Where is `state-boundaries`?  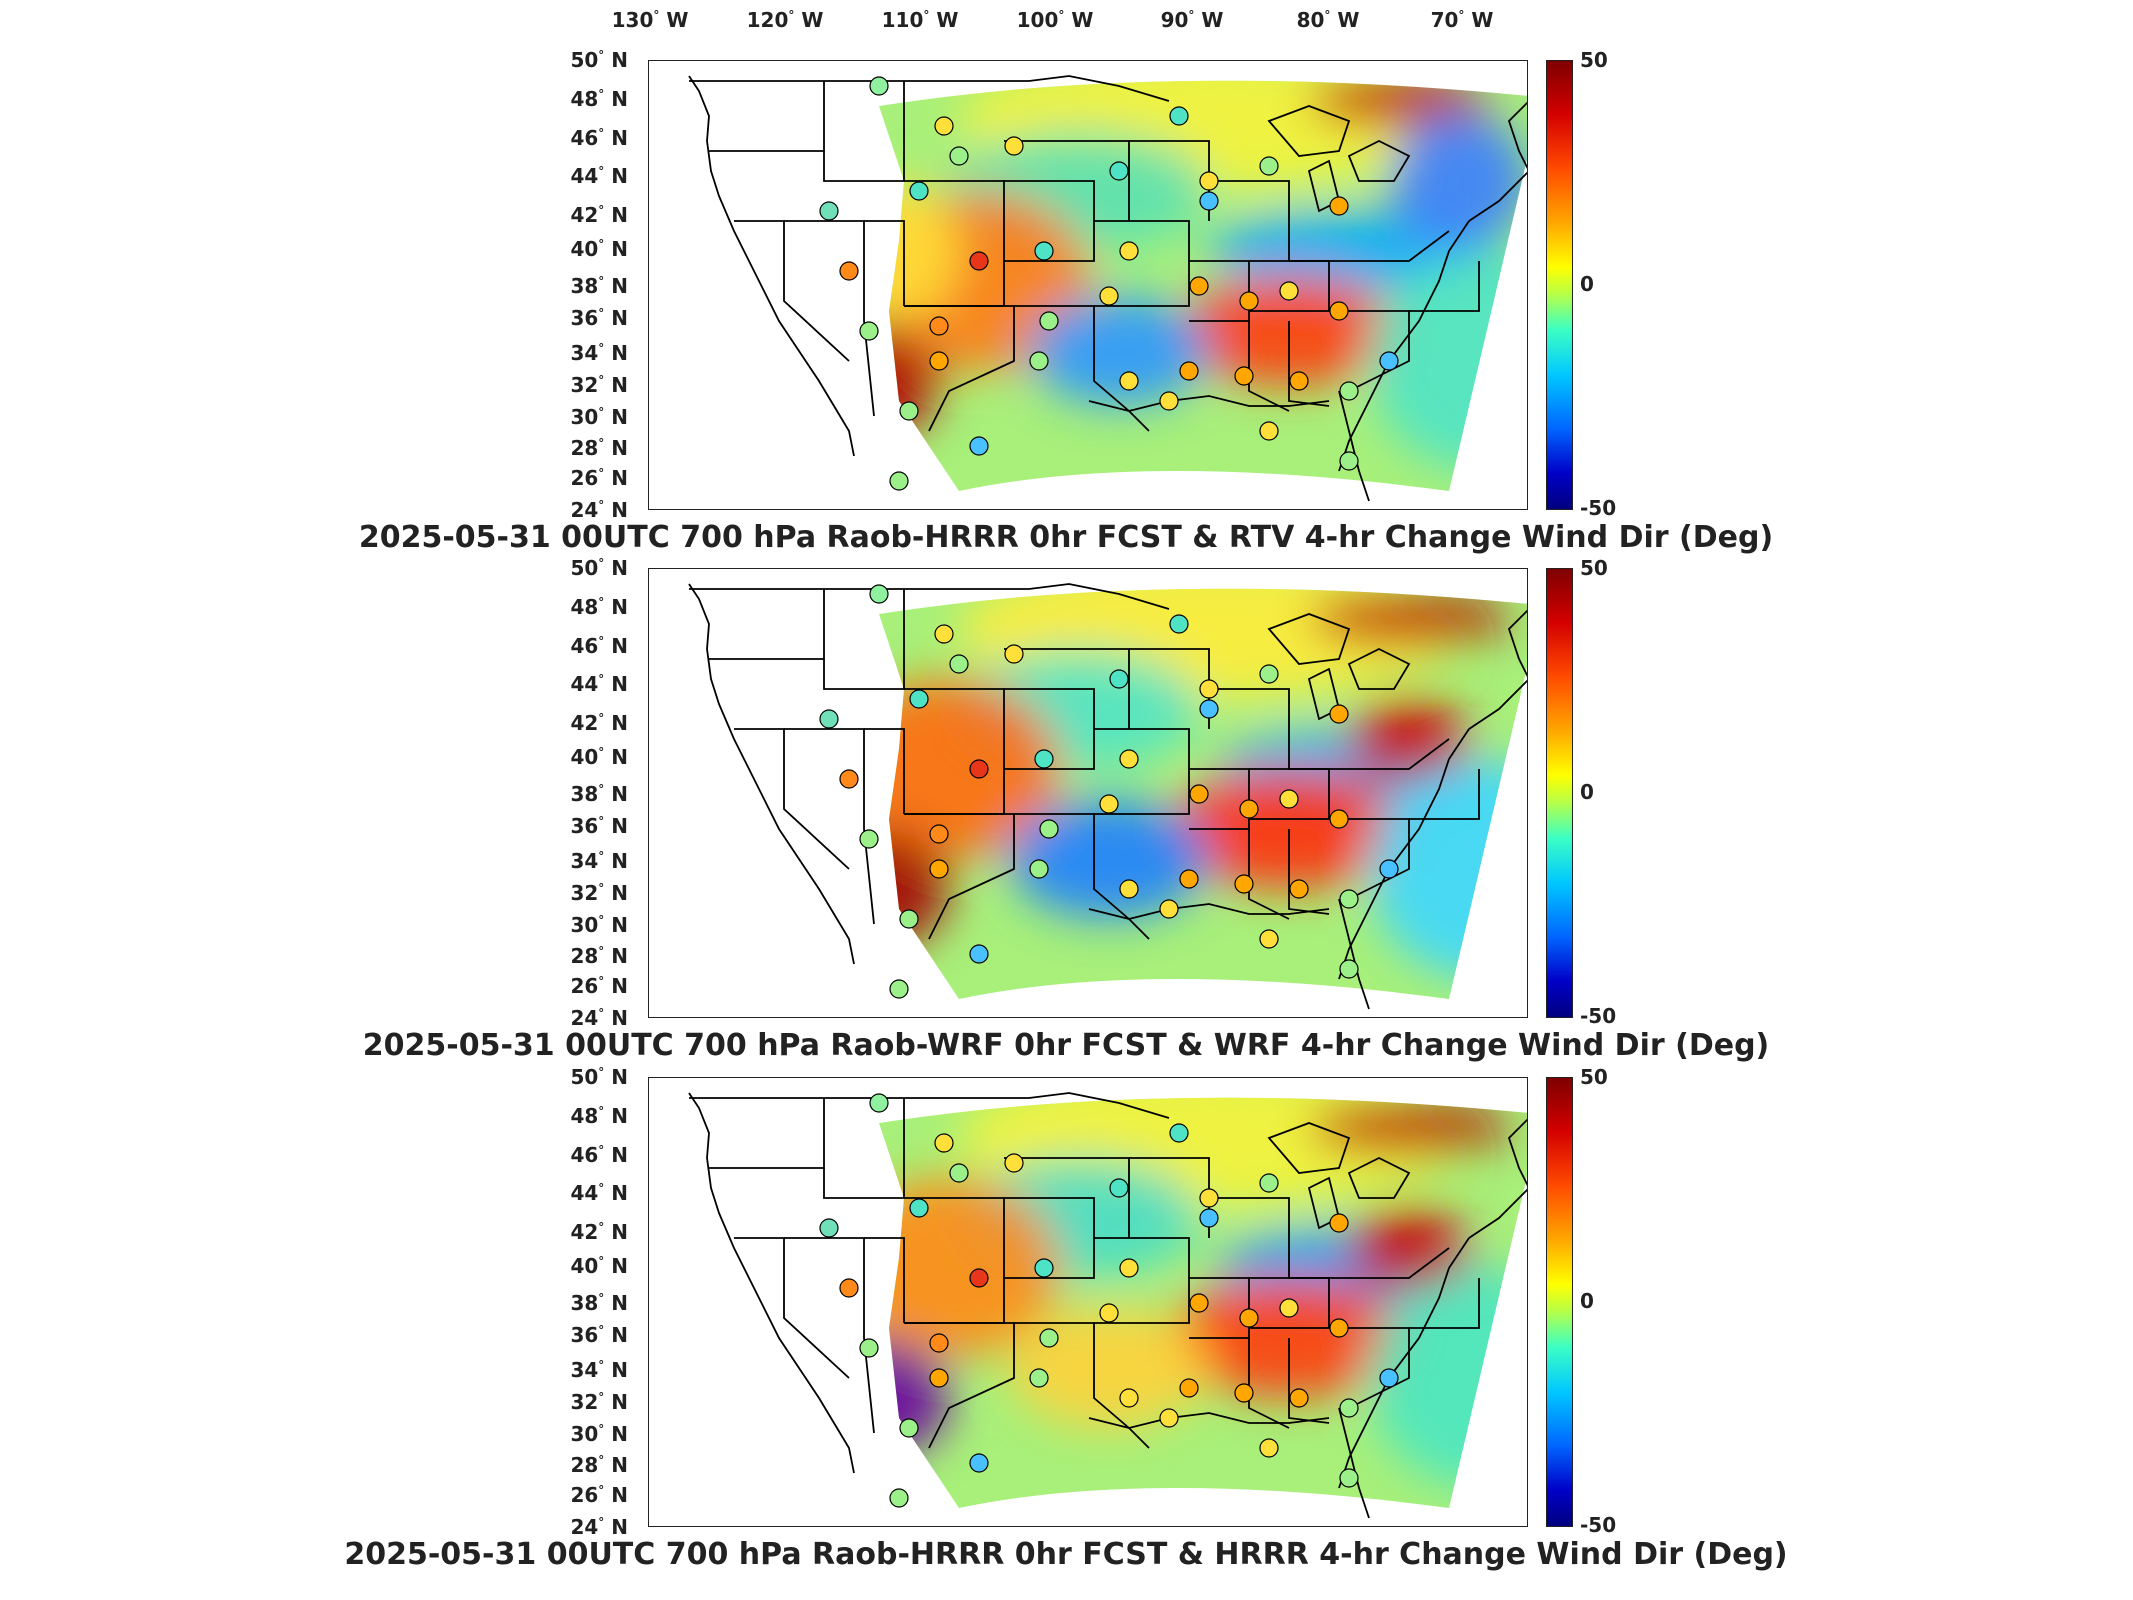 state-boundaries is located at coordinates (1107, 796).